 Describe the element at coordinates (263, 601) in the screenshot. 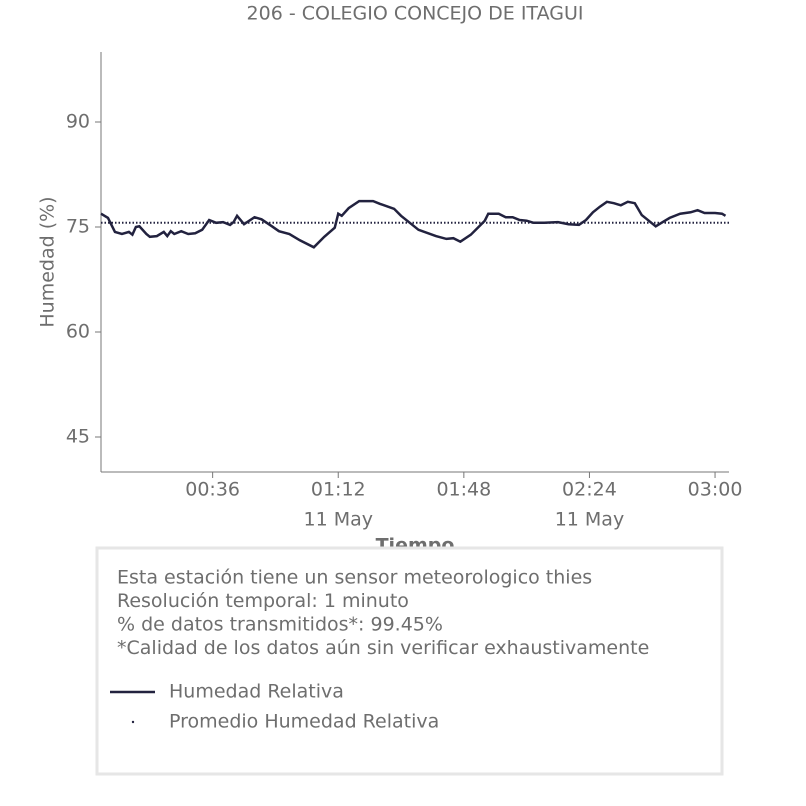

I see `info-line: Resolución temporal: 1 minuto` at that location.